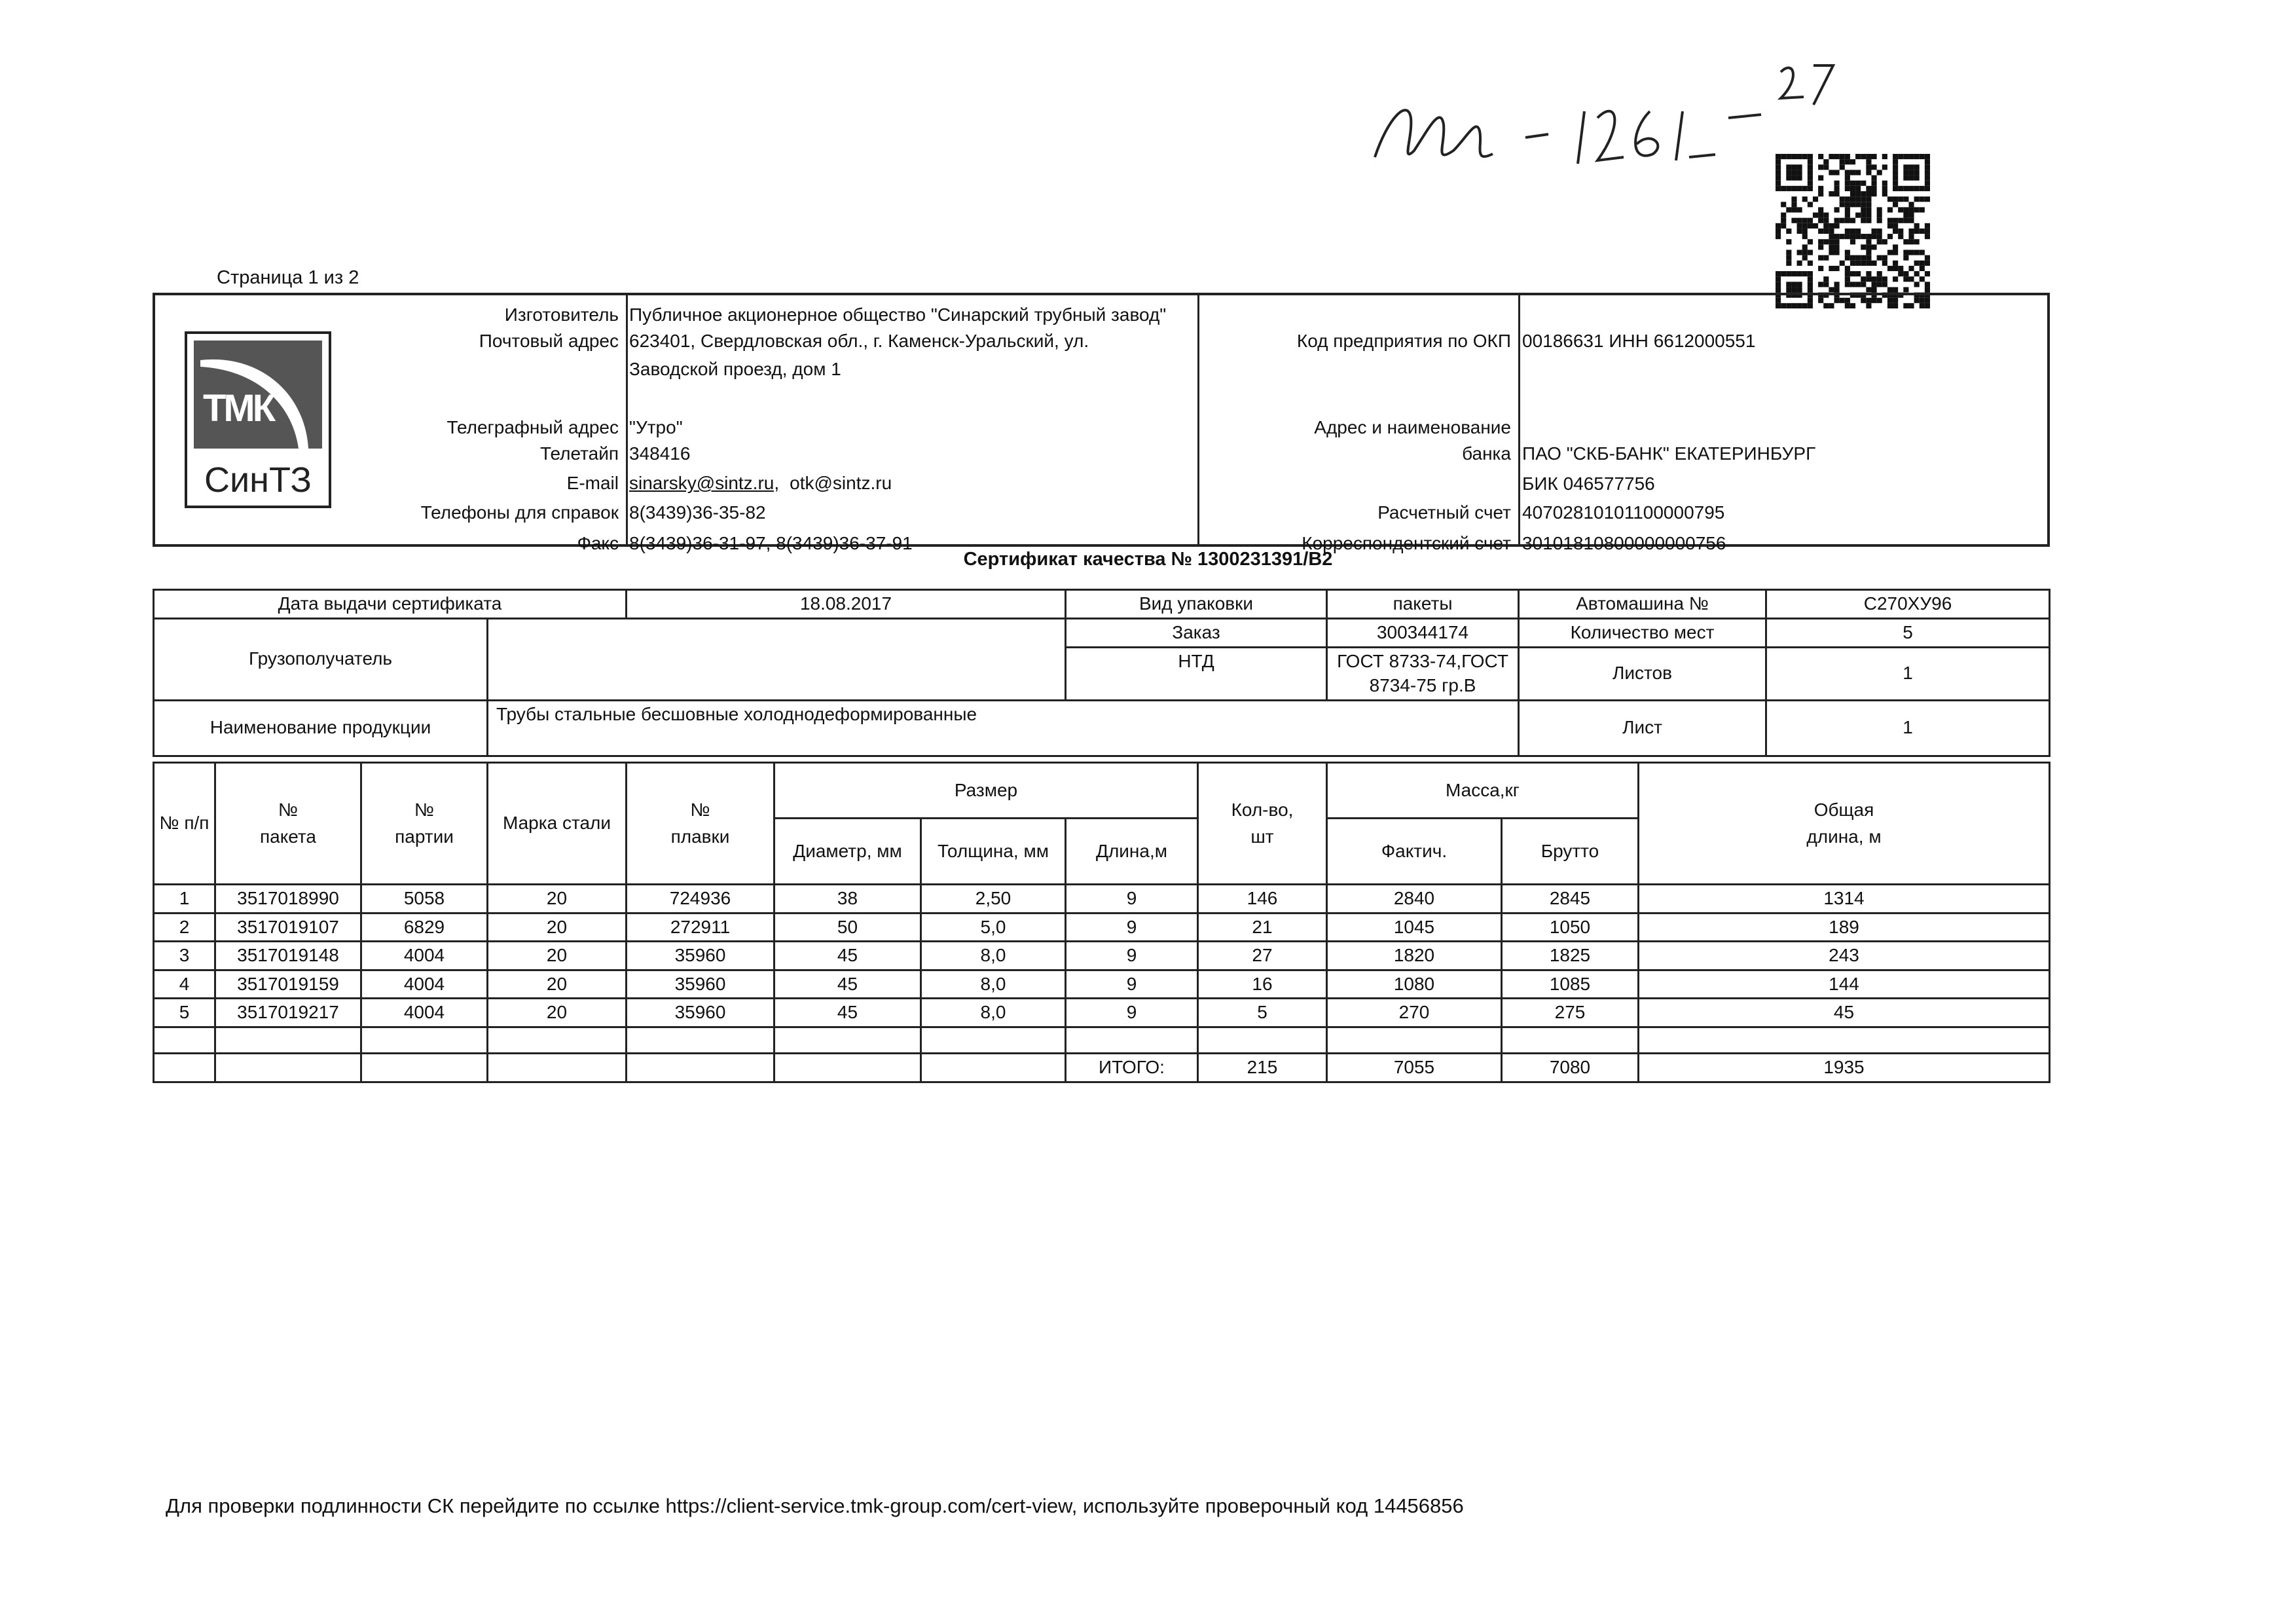  I want to click on header-value: Заводской проезд, дом 1, so click(735, 369).